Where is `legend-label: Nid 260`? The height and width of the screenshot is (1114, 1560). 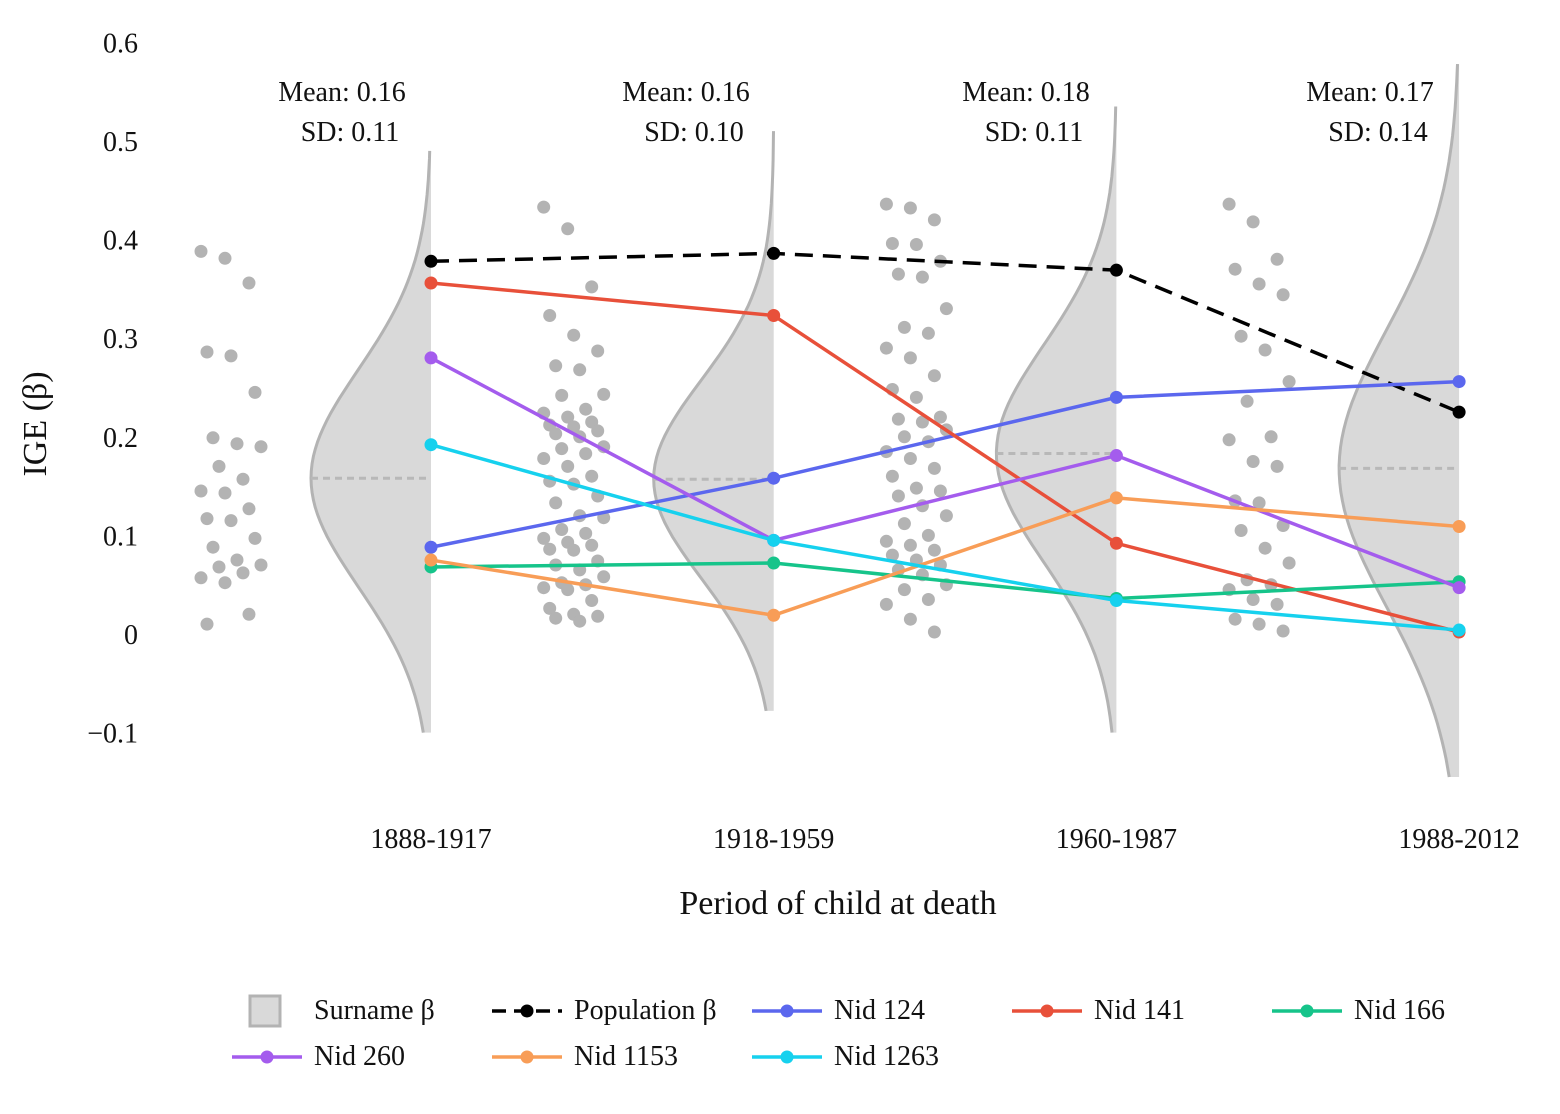 legend-label: Nid 260 is located at coordinates (359, 1056).